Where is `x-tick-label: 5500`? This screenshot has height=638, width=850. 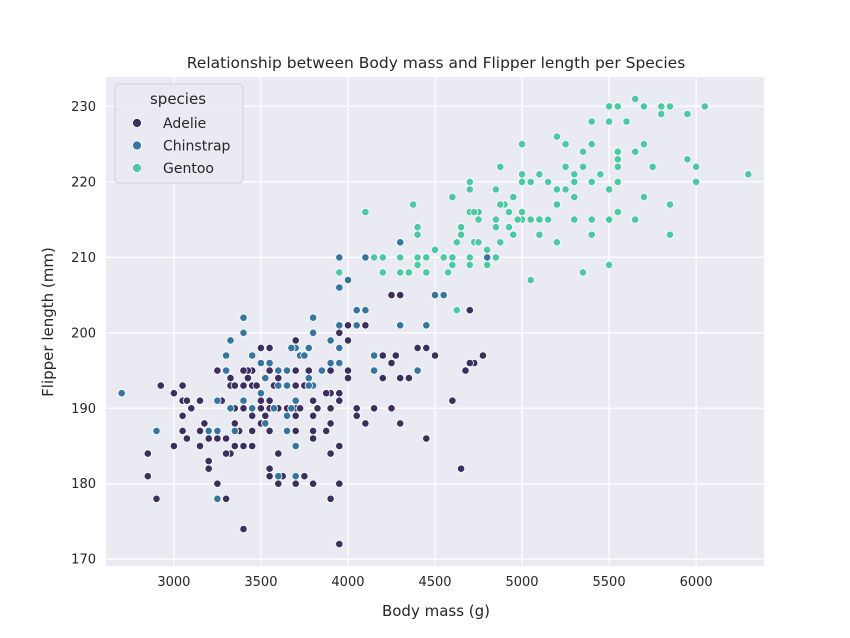 x-tick-label: 5500 is located at coordinates (609, 582).